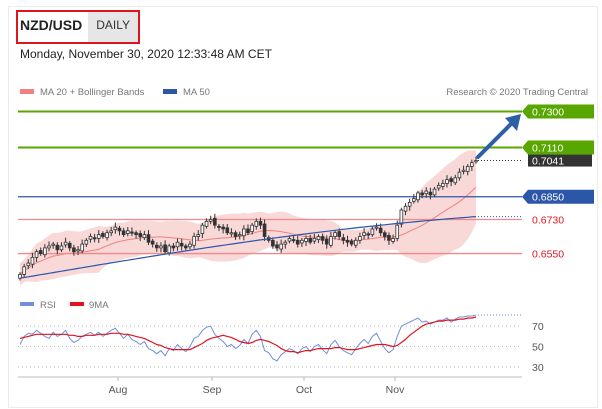  I want to click on symbol-label: NZD/USD, so click(51, 25).